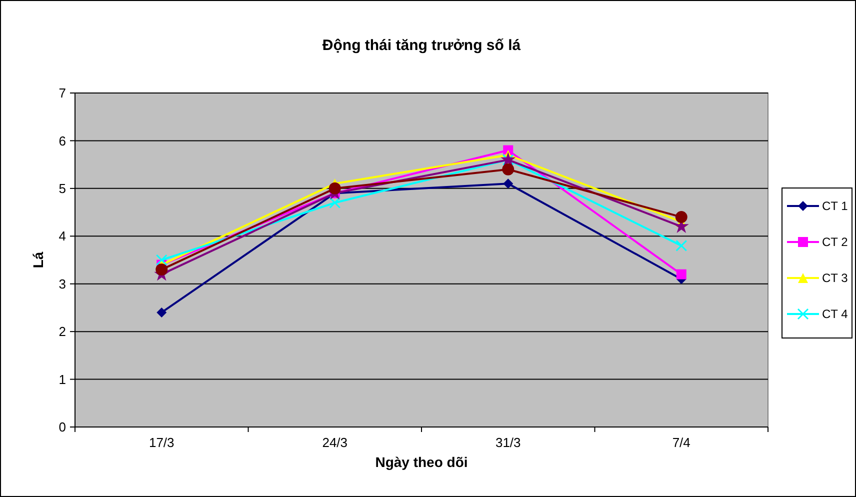 The height and width of the screenshot is (497, 856). Describe the element at coordinates (62, 236) in the screenshot. I see `y-tick-label: 4` at that location.